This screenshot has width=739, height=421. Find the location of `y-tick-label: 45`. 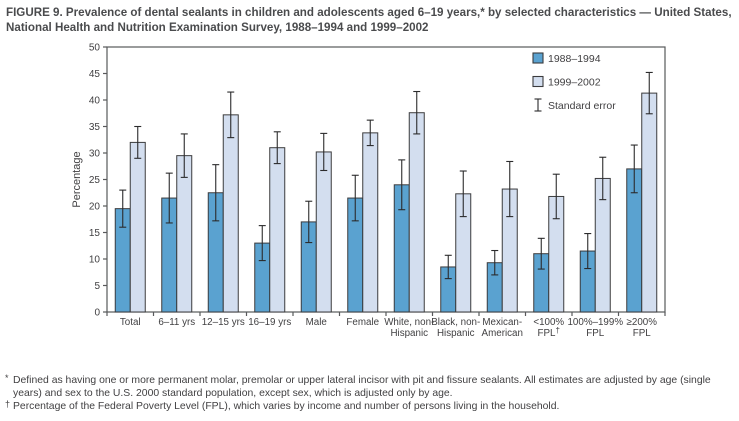

y-tick-label: 45 is located at coordinates (95, 74).